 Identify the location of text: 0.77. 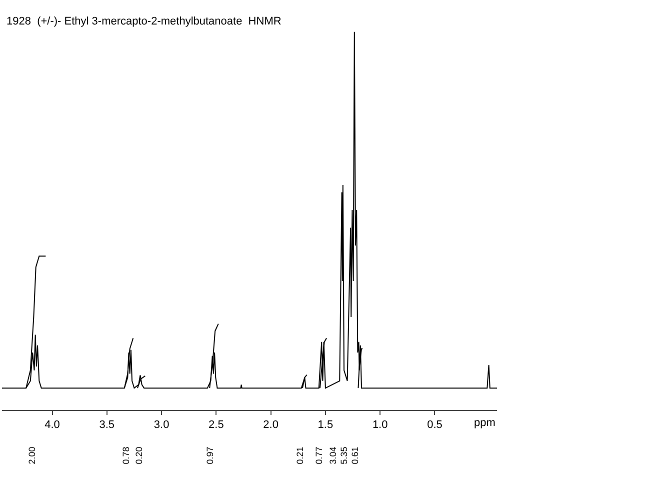
(319, 455).